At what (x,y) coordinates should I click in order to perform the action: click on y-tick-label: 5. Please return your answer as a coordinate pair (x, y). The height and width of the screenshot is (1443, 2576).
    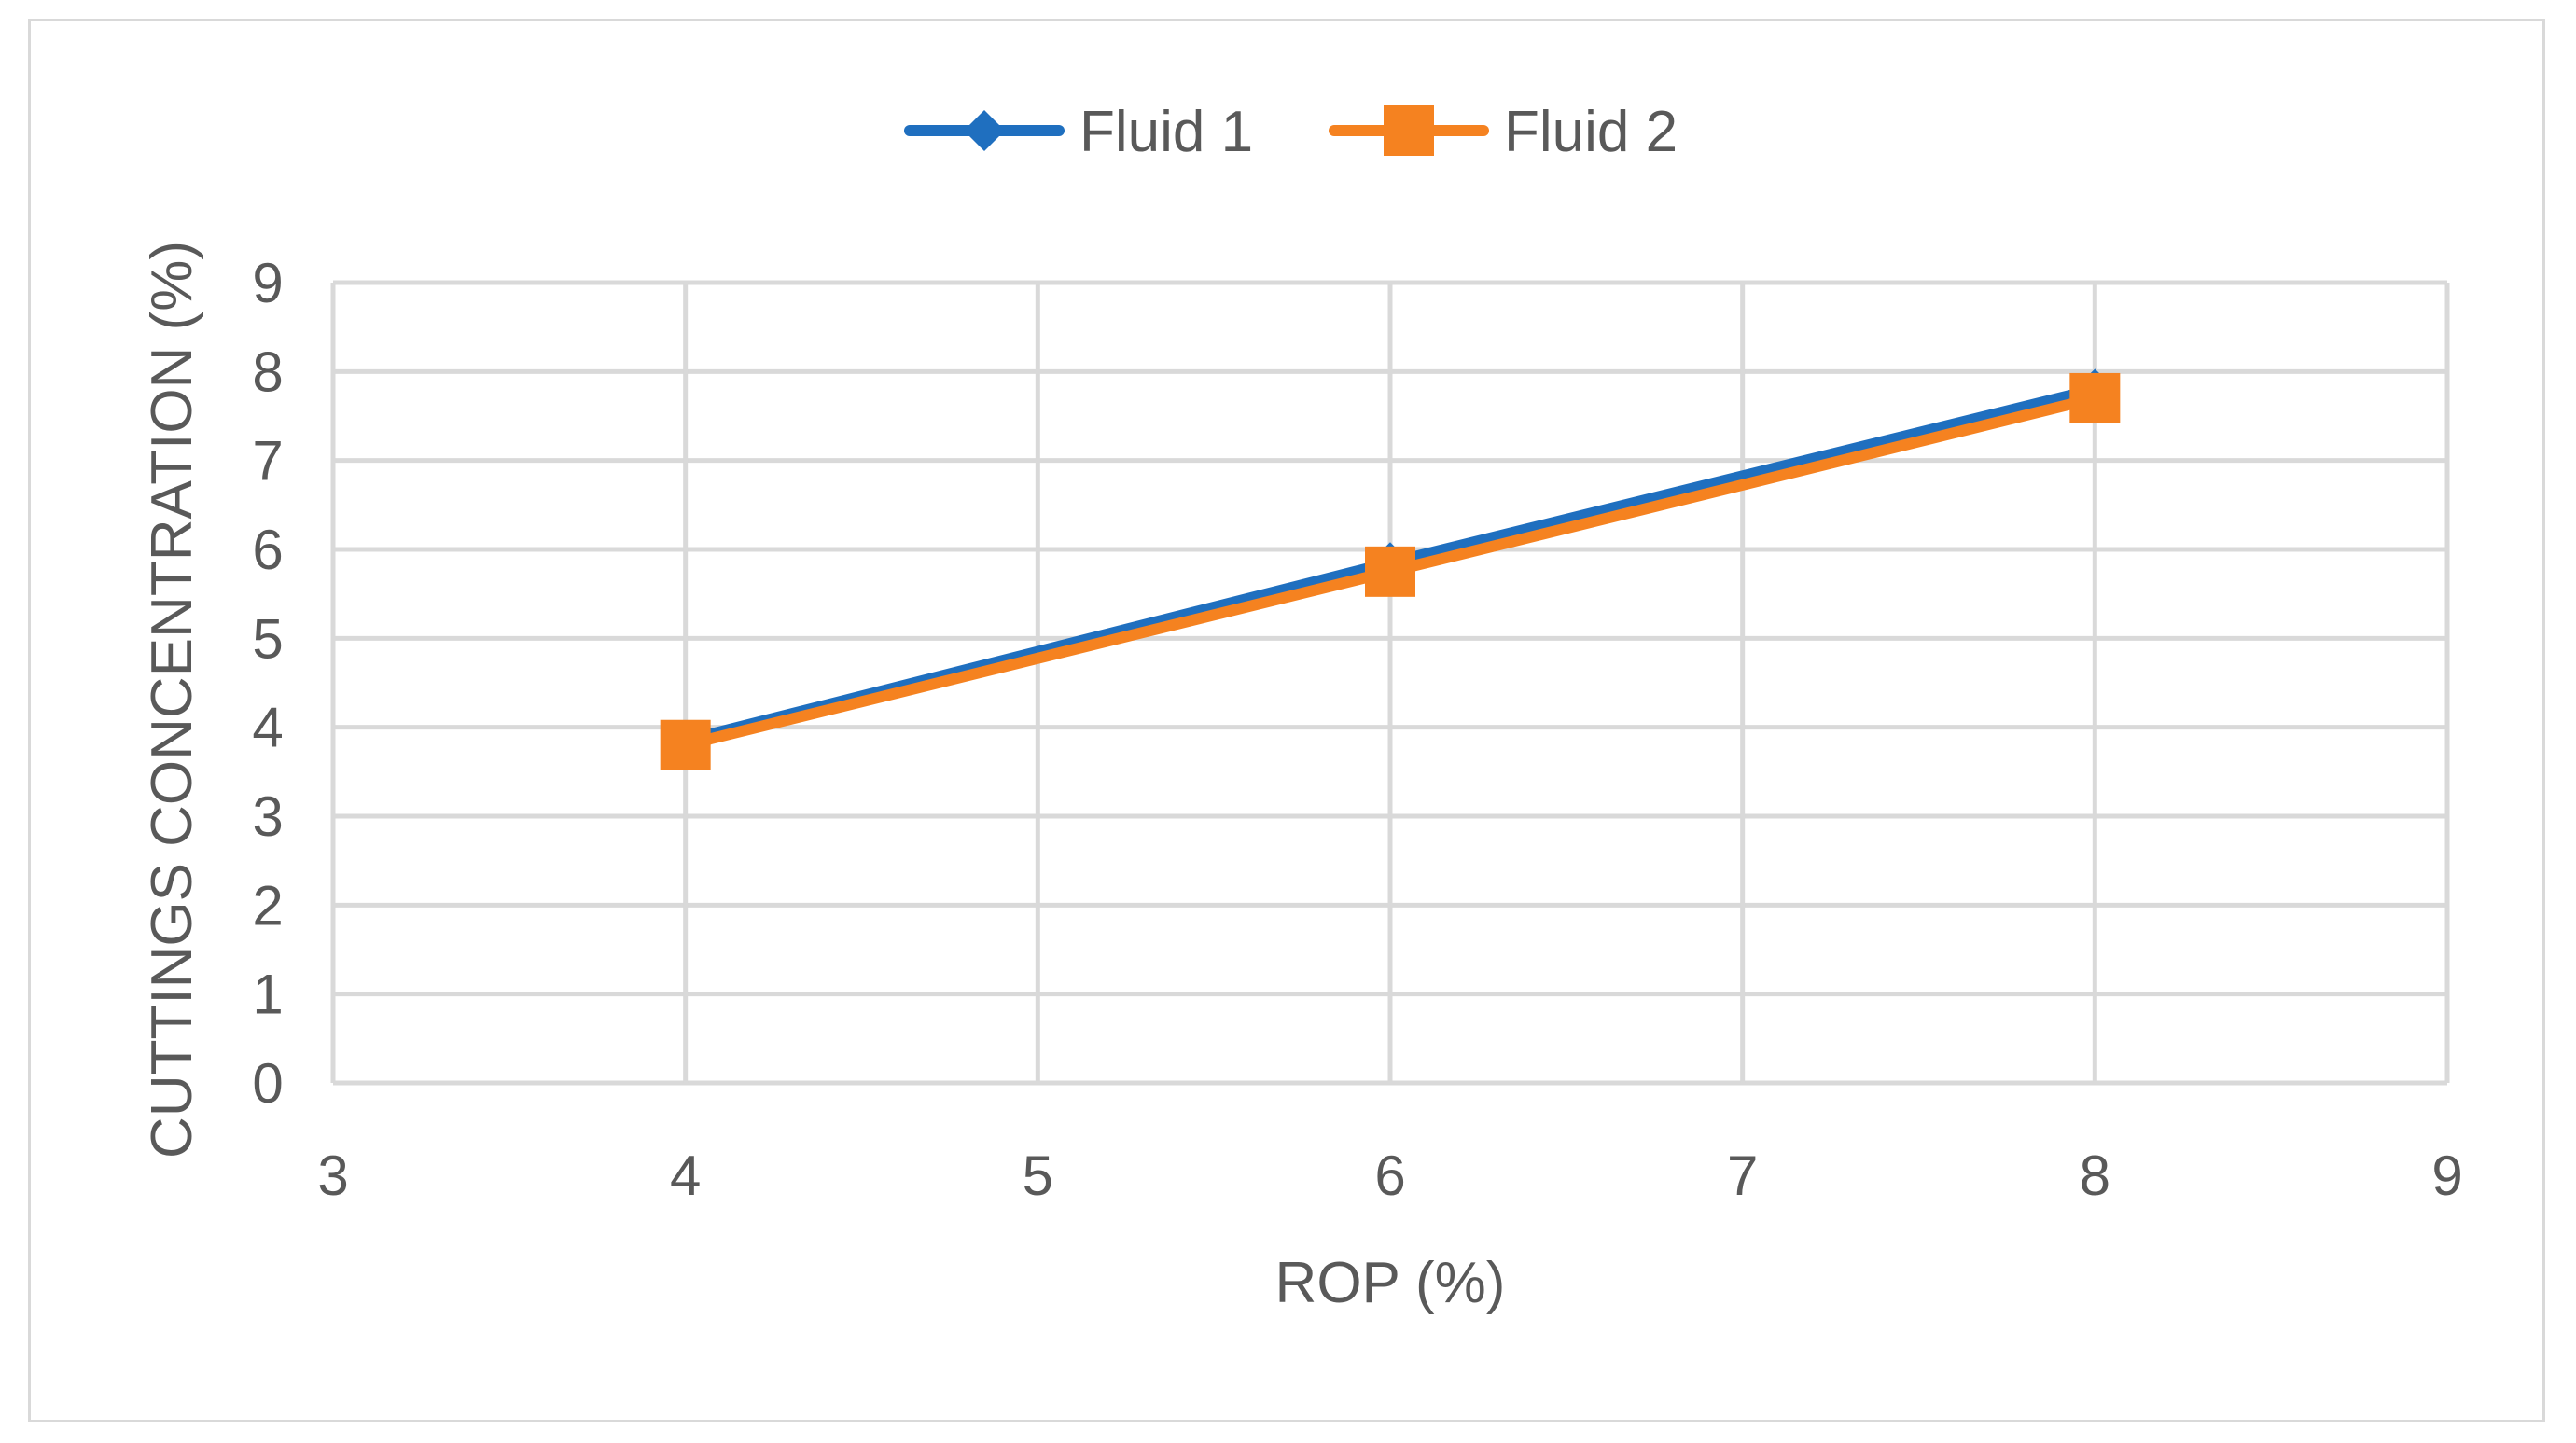
    Looking at the image, I should click on (267, 638).